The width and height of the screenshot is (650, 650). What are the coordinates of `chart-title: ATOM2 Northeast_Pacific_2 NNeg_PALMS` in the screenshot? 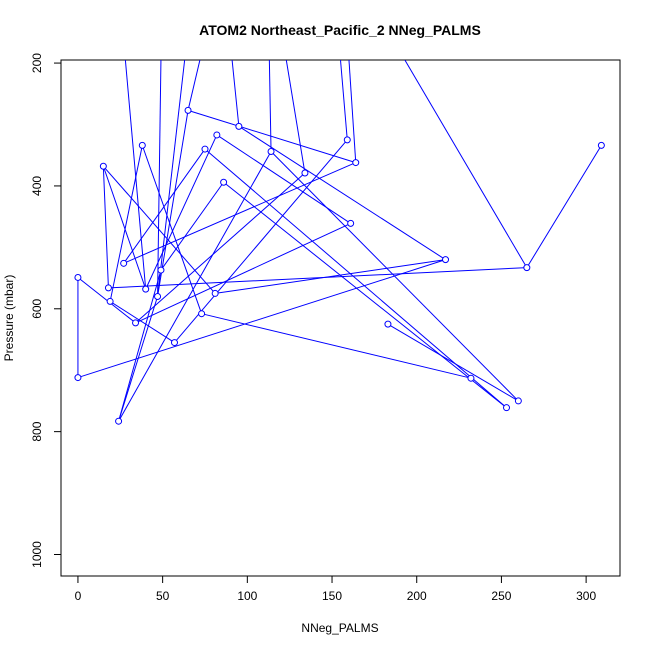 It's located at (340, 30).